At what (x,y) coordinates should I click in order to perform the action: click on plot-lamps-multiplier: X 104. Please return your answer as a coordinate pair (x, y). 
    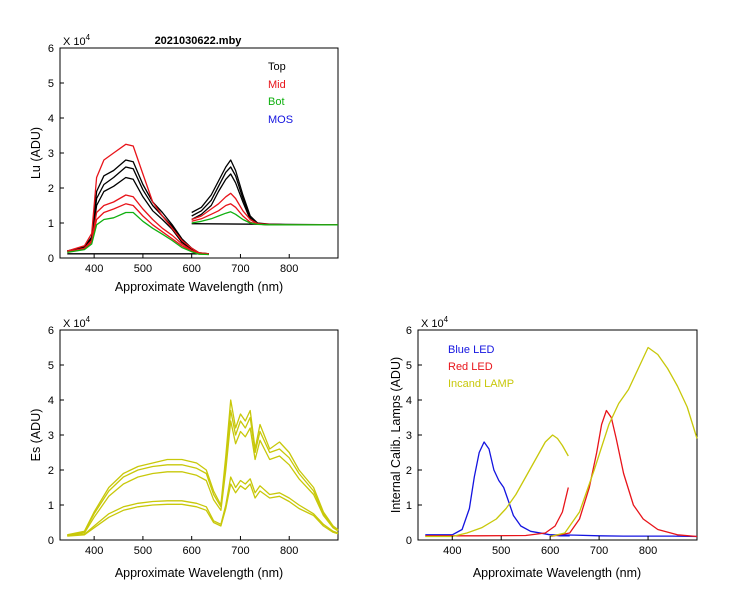
    Looking at the image, I should click on (435, 322).